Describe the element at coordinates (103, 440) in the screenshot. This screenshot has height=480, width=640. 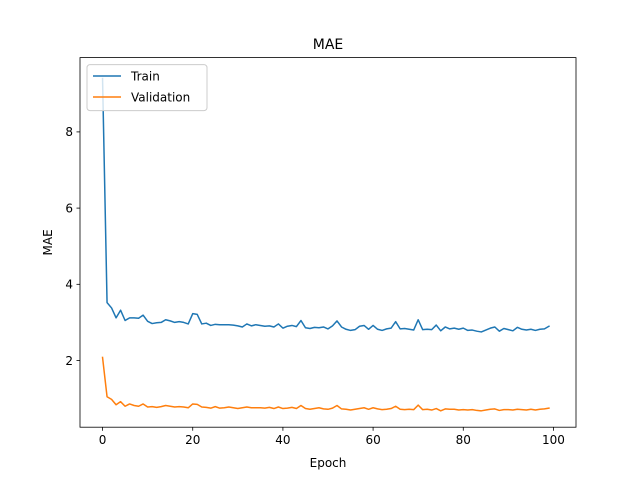
I see `x-tick-label: 0` at that location.